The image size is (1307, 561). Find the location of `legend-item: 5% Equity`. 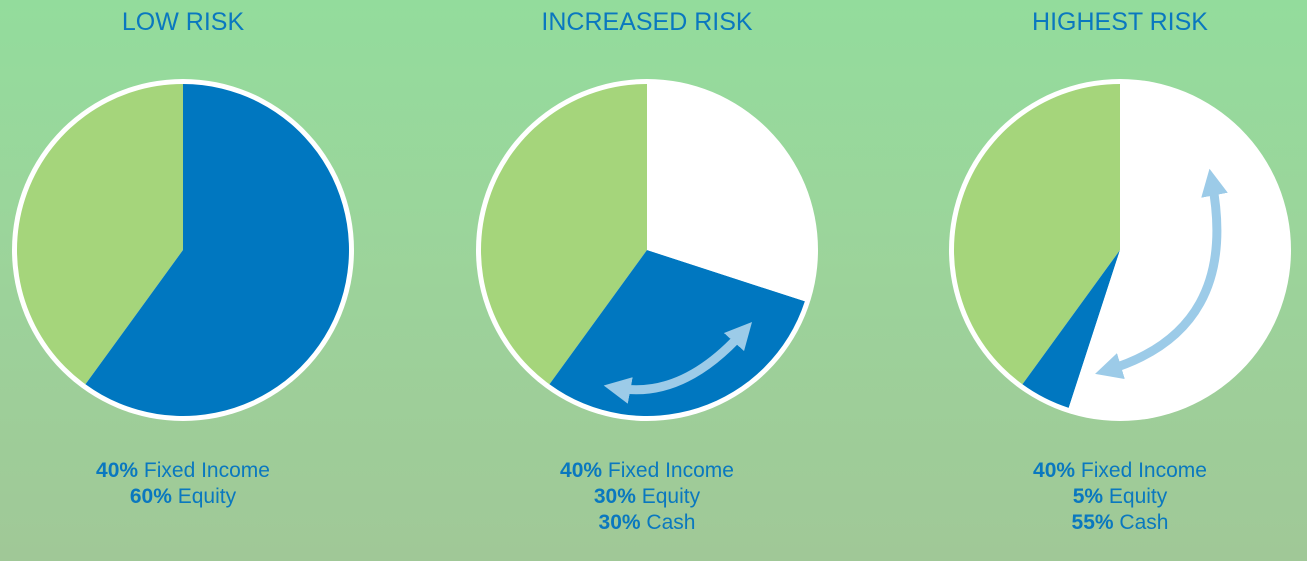

legend-item: 5% Equity is located at coordinates (1113, 497).